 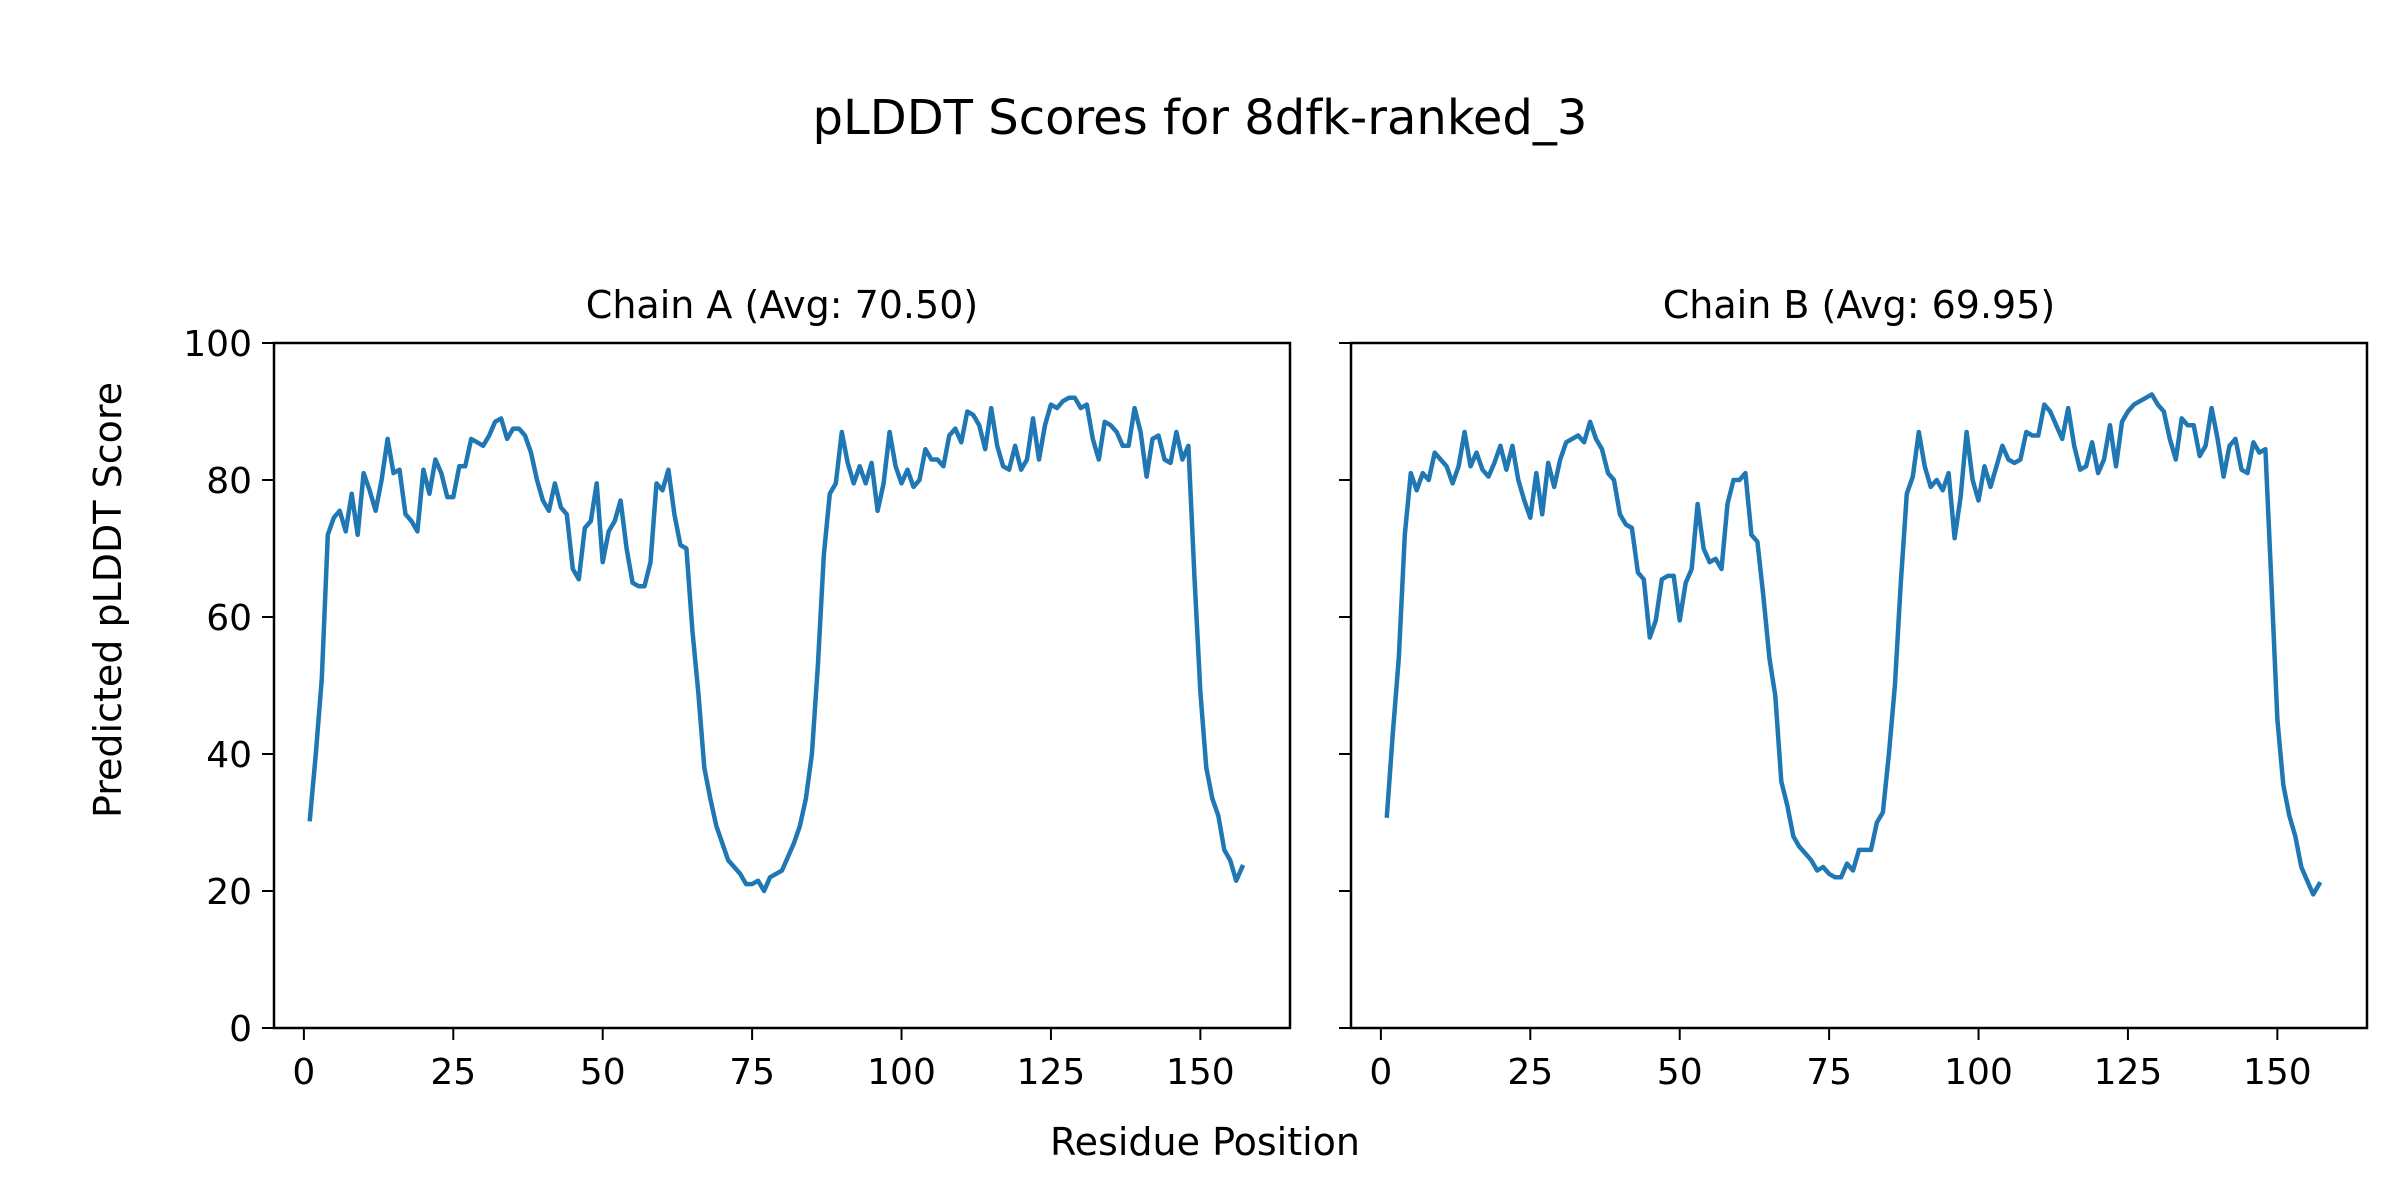 I want to click on panel-title: Chain B (Avg: 69.95), so click(x=1859, y=305).